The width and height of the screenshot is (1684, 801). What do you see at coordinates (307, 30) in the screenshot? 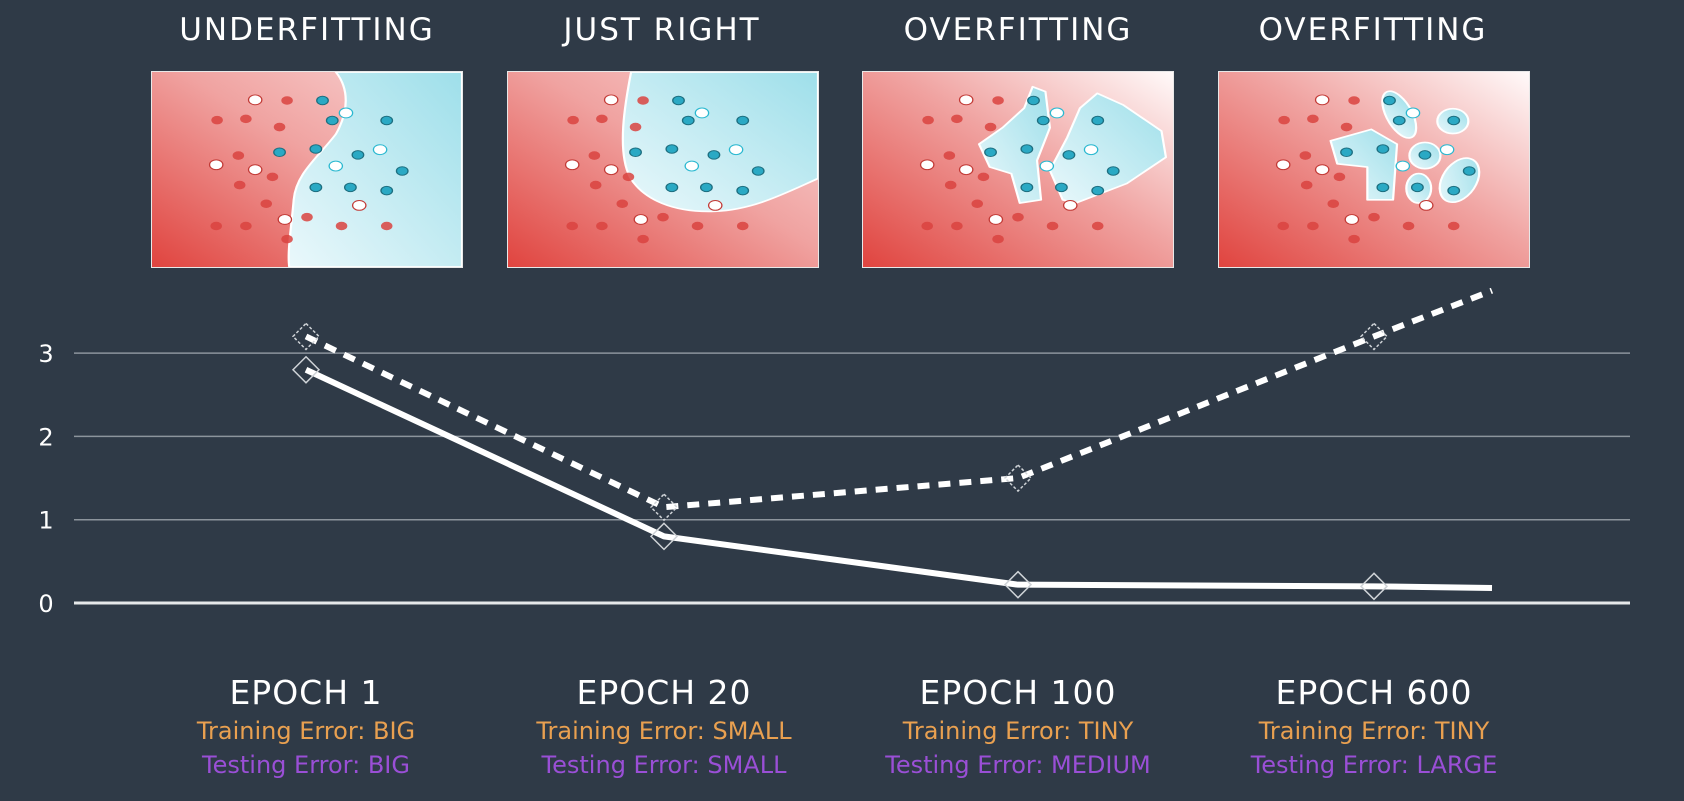
I see `panel-title-underfitting: UNDERFITTING` at bounding box center [307, 30].